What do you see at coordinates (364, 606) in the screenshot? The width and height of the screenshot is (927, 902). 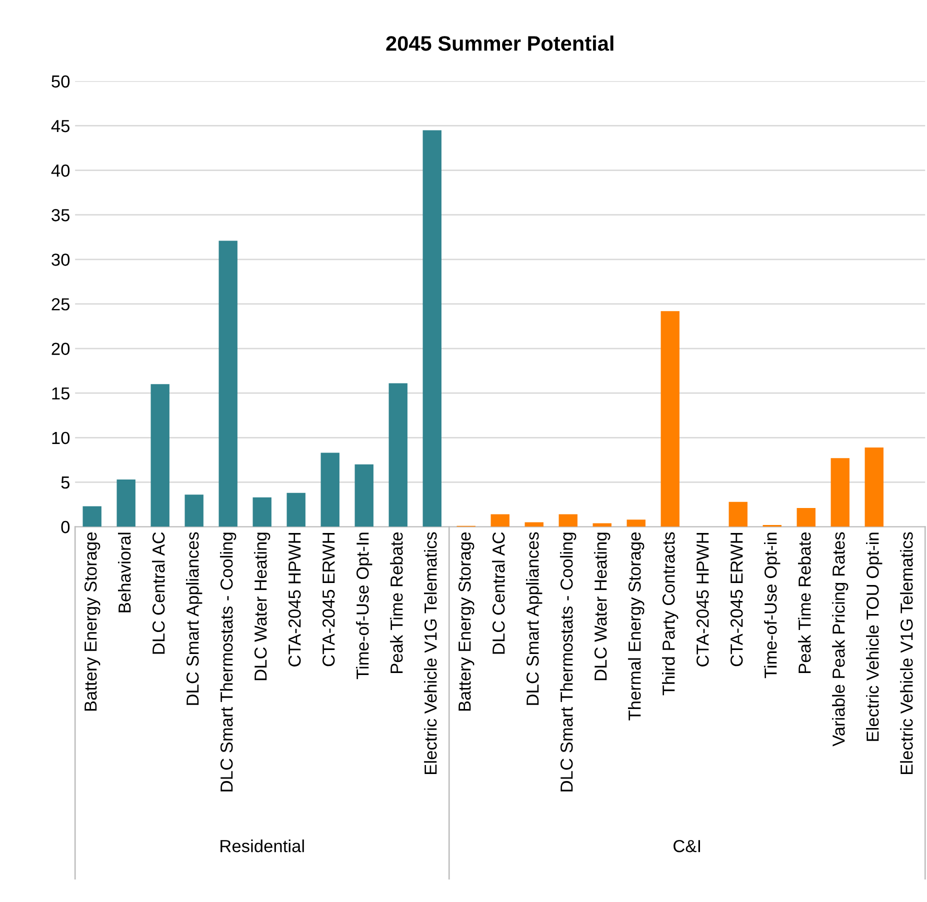 I see `x-tick-label: Time-of-Use Opt-In` at bounding box center [364, 606].